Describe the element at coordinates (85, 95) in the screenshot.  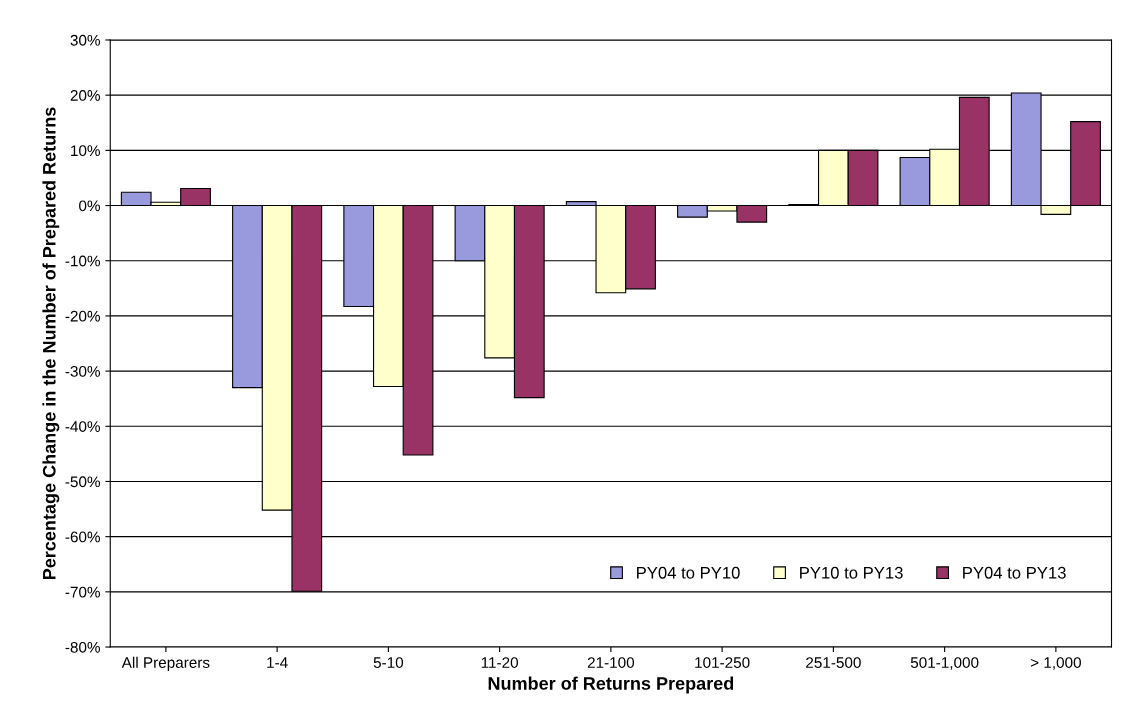
I see `y-tick-label: 20%` at that location.